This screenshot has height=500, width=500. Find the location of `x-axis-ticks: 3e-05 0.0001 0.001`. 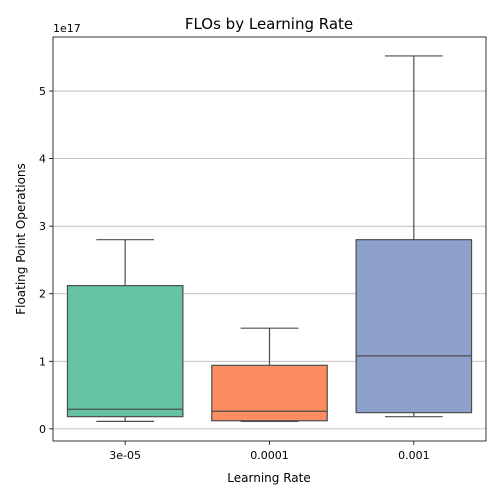

x-axis-ticks: 3e-05 0.0001 0.001 is located at coordinates (269, 451).